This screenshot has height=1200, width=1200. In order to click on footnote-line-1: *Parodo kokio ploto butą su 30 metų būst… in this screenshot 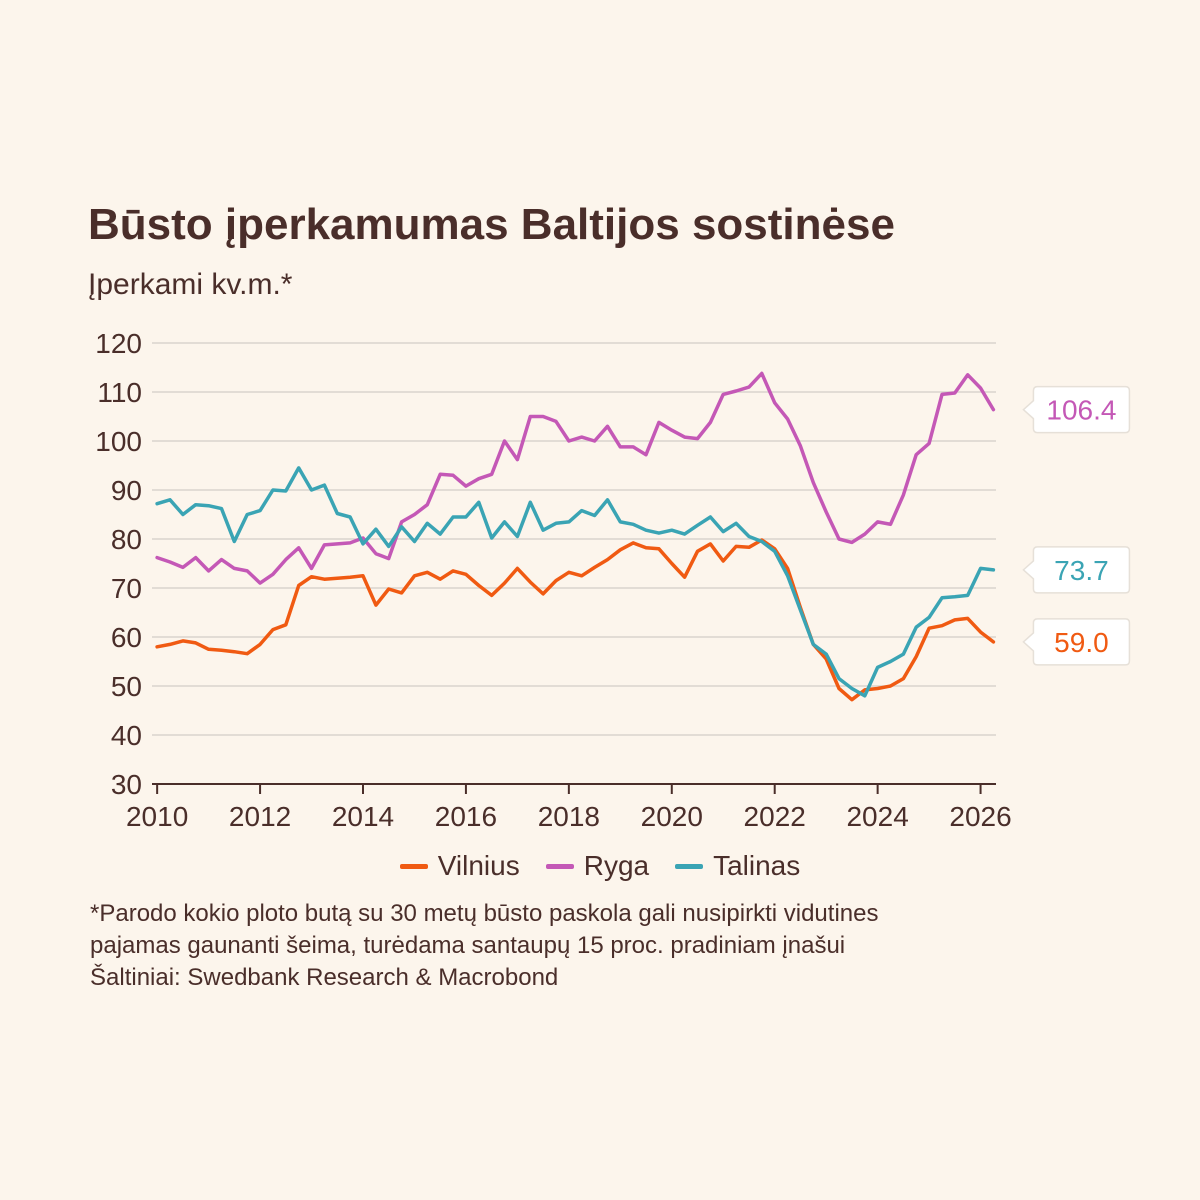, I will do `click(484, 913)`.